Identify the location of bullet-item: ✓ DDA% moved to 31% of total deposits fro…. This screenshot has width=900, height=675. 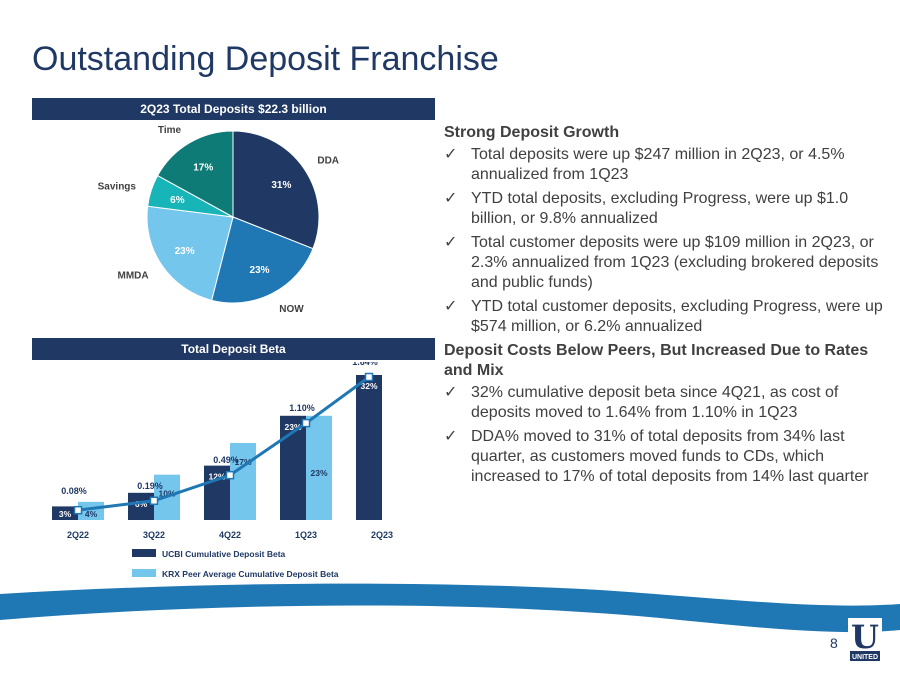
(664, 457).